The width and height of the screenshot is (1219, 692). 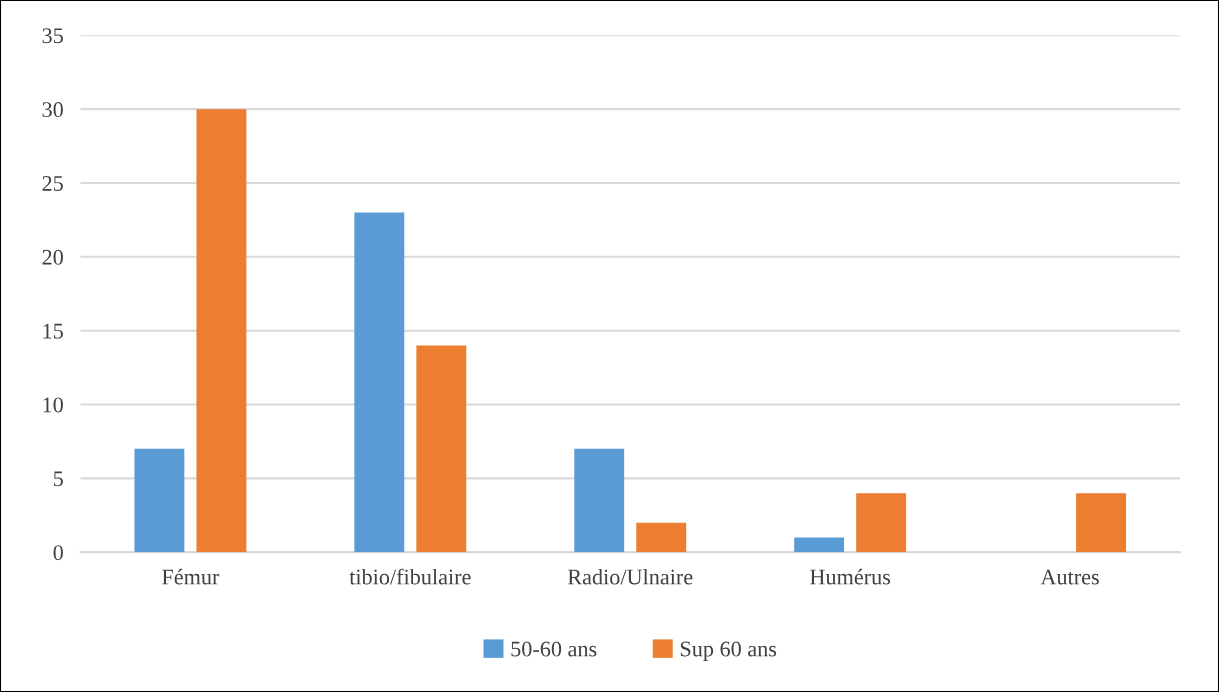 What do you see at coordinates (52, 36) in the screenshot?
I see `y-tick-label: 35` at bounding box center [52, 36].